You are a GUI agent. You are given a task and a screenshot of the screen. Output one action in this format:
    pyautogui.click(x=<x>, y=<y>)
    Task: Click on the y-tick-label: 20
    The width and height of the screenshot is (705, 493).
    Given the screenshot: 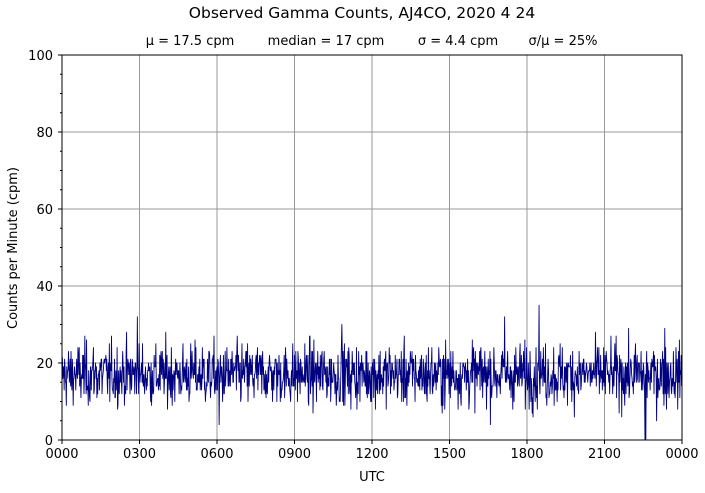 What is the action you would take?
    pyautogui.click(x=44, y=364)
    